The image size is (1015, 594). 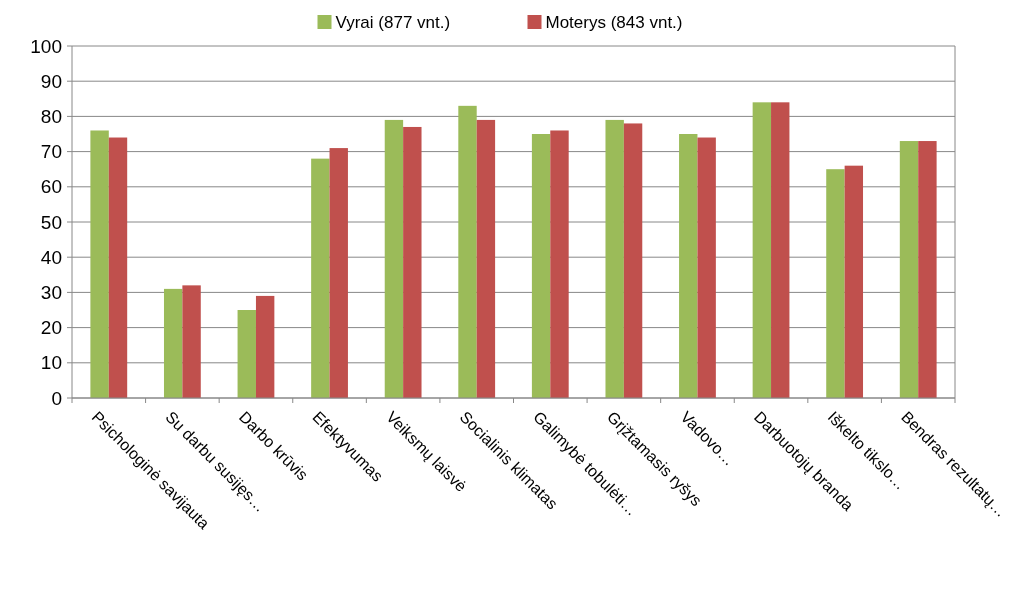 What do you see at coordinates (51, 293) in the screenshot?
I see `y-tick-label: 30` at bounding box center [51, 293].